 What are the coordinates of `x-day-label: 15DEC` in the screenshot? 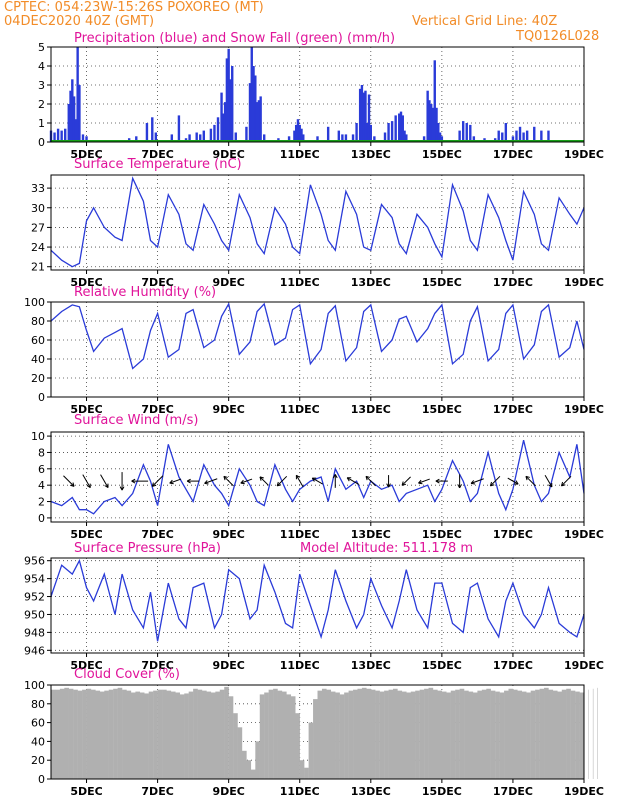 It's located at (442, 791).